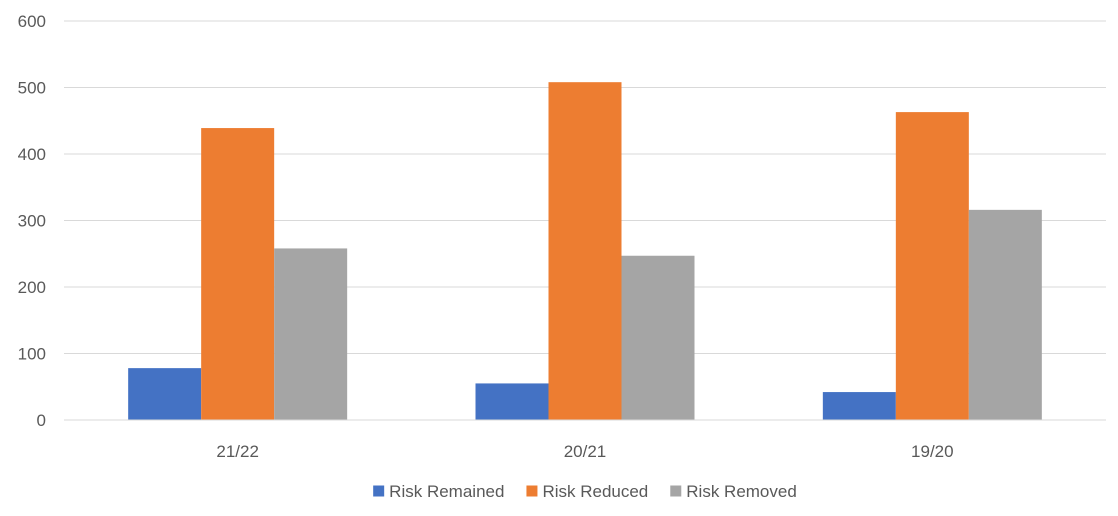  What do you see at coordinates (32, 287) in the screenshot?
I see `y-tick-label: 200` at bounding box center [32, 287].